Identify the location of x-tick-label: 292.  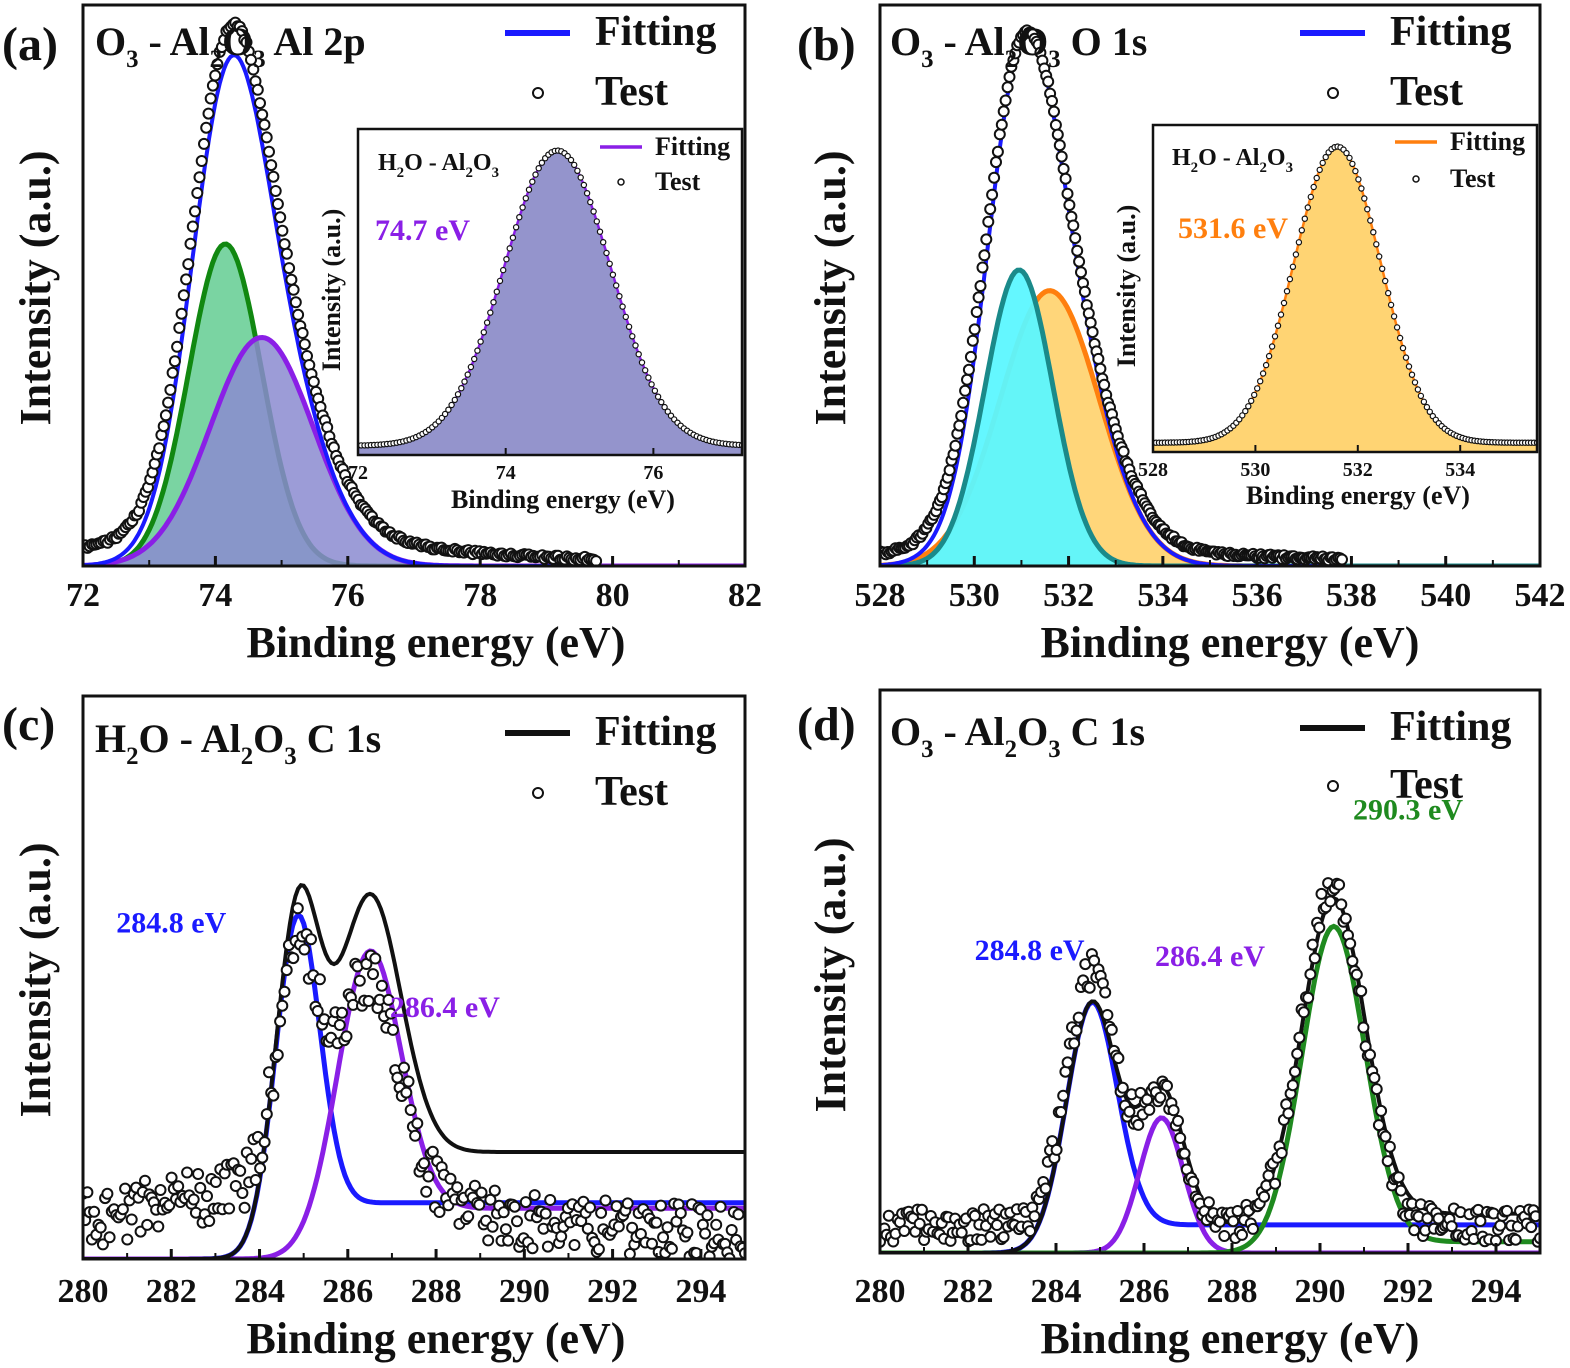
(612, 1291).